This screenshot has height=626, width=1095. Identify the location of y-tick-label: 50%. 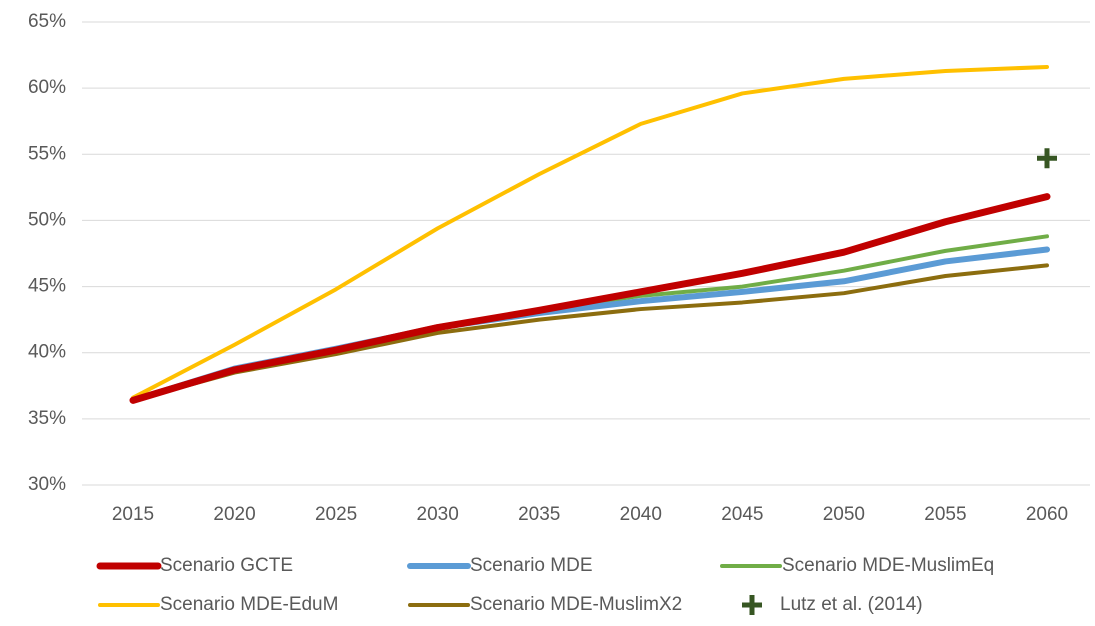
(47, 219).